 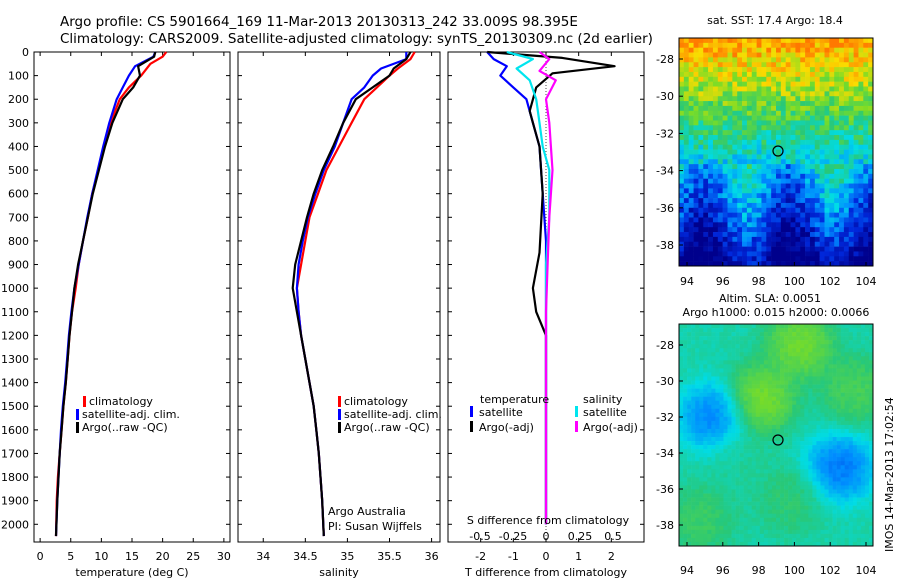 I want to click on x-tick-label: 1, so click(x=578, y=556).